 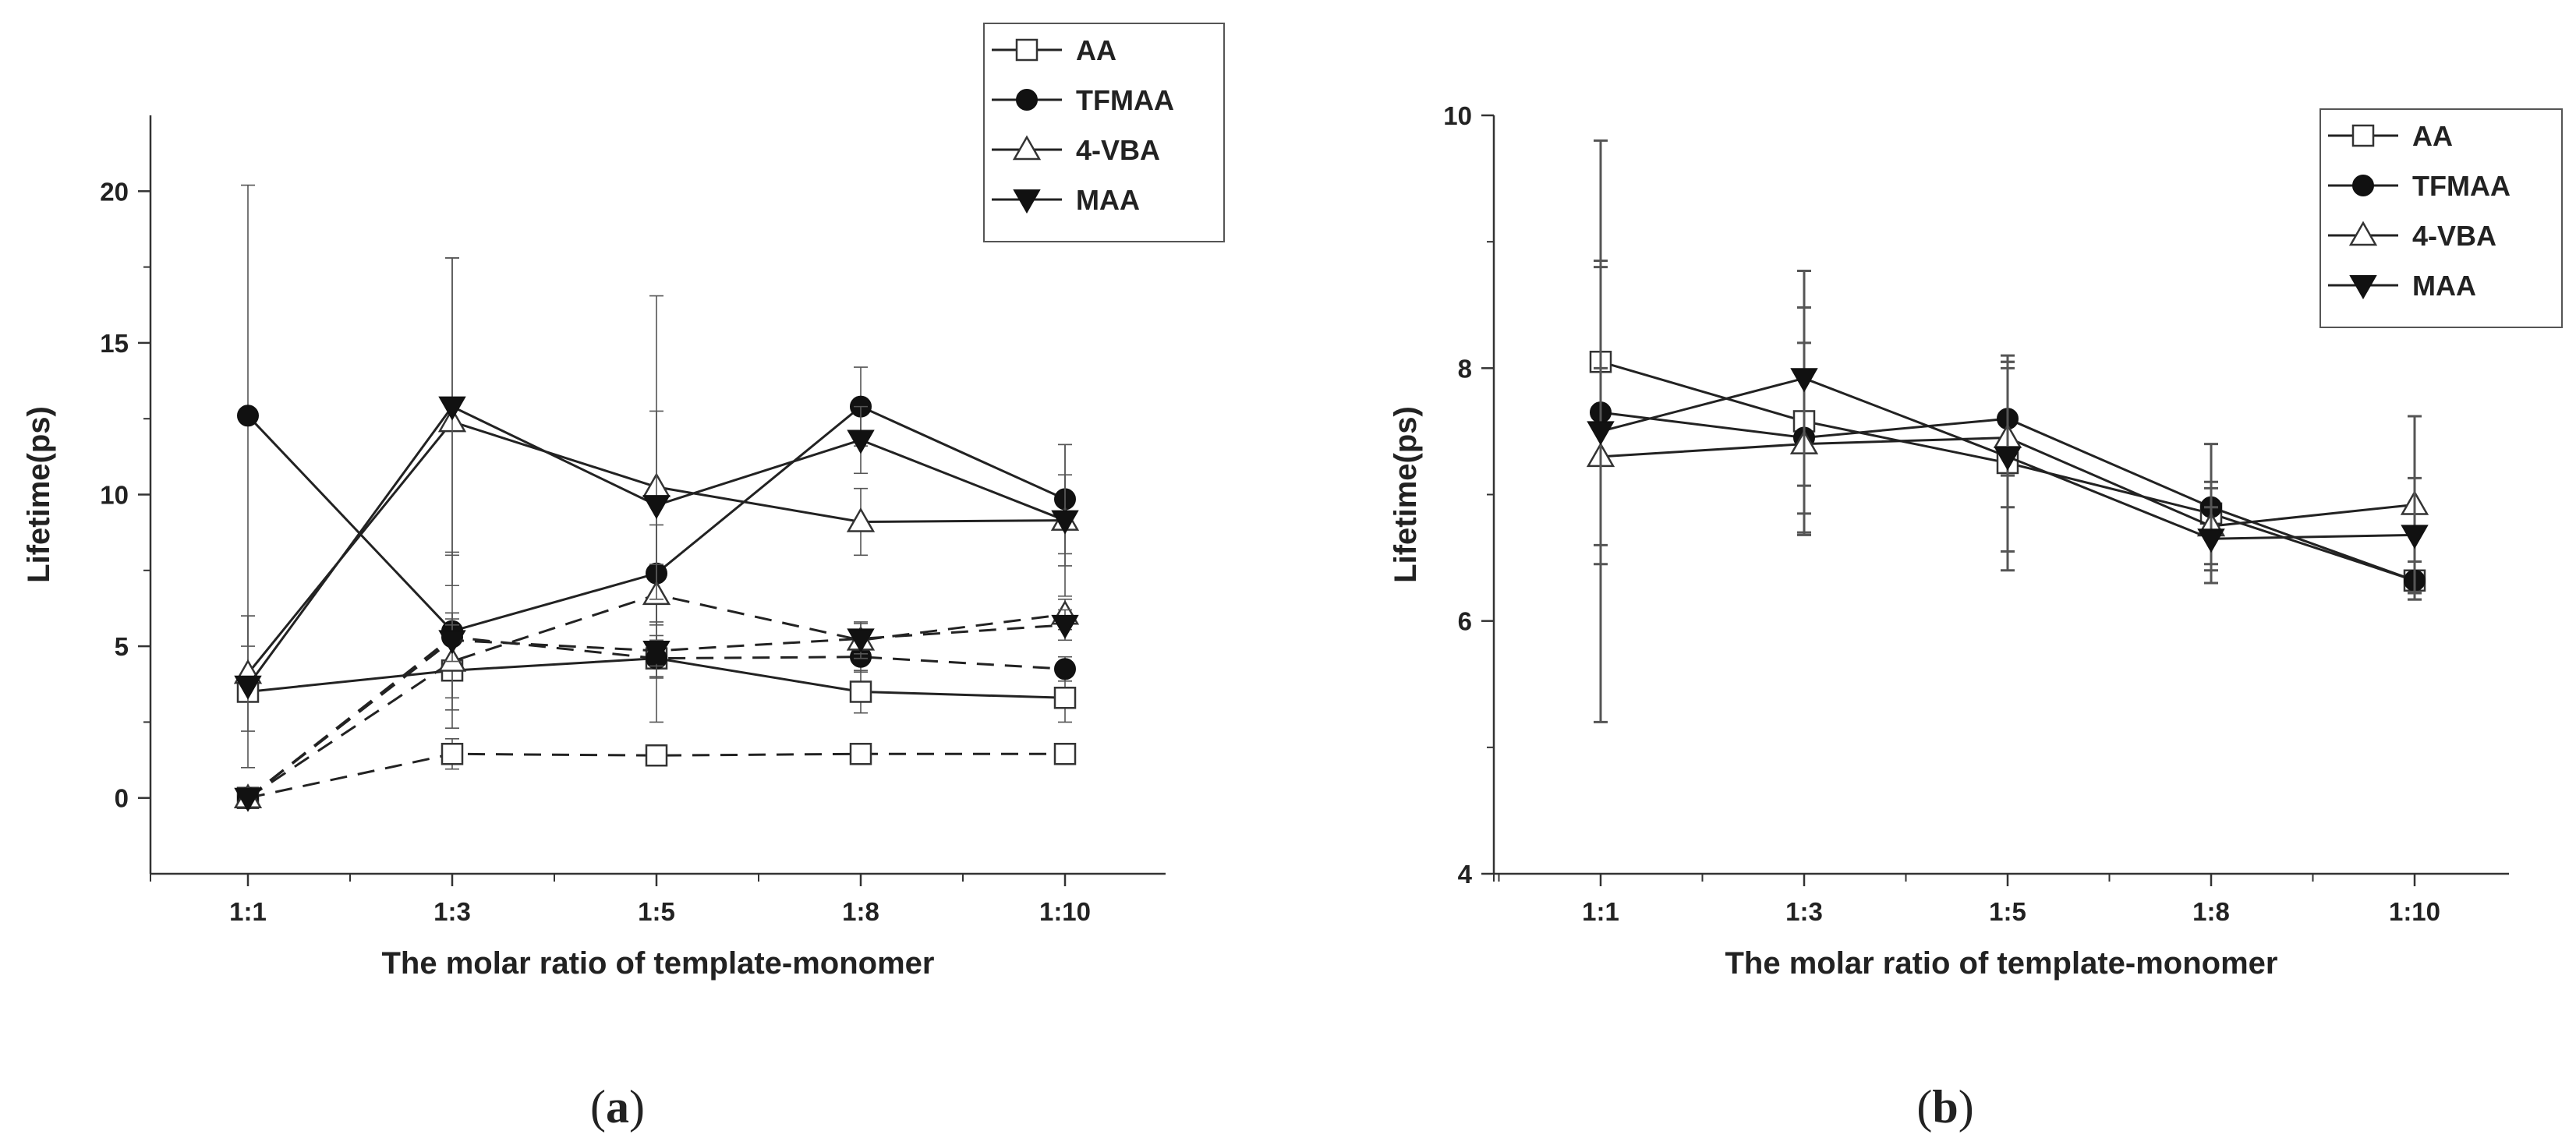 I want to click on y-tick-label: 5, so click(x=122, y=646).